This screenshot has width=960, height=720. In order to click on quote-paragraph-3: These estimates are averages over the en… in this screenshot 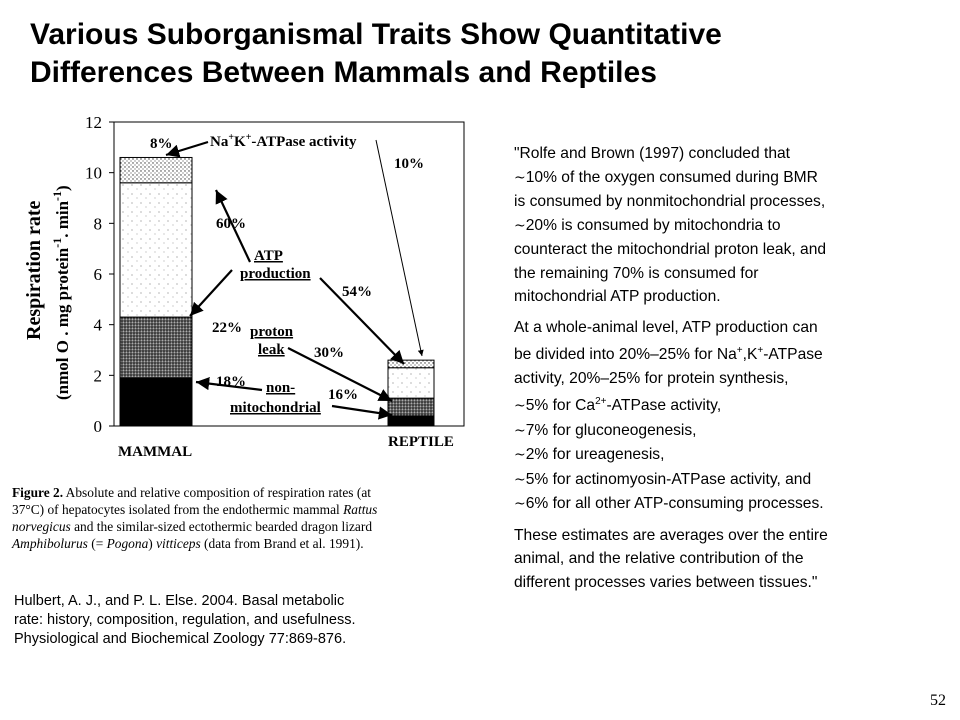, I will do `click(729, 559)`.